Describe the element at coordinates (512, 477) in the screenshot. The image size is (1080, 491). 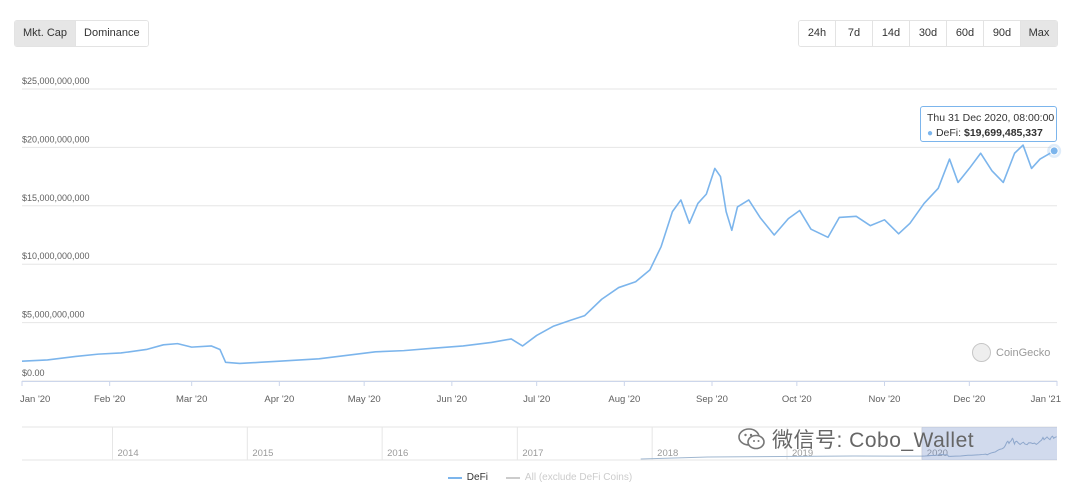
I see `legend-all-swatch-icon` at that location.